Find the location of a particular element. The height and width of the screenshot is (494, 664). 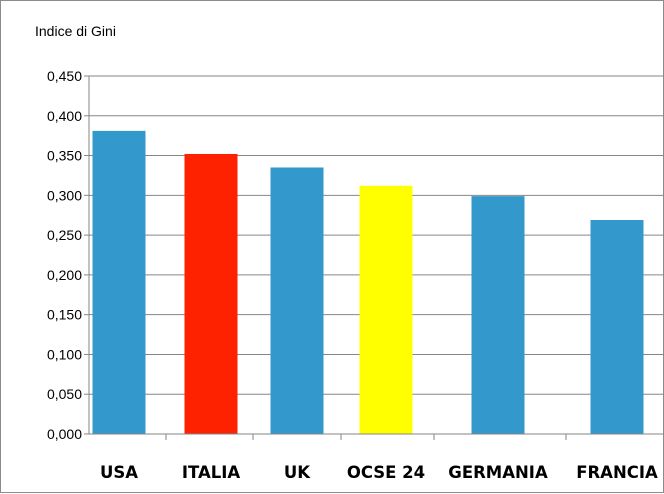

x-category-label: ITALIA is located at coordinates (211, 472).